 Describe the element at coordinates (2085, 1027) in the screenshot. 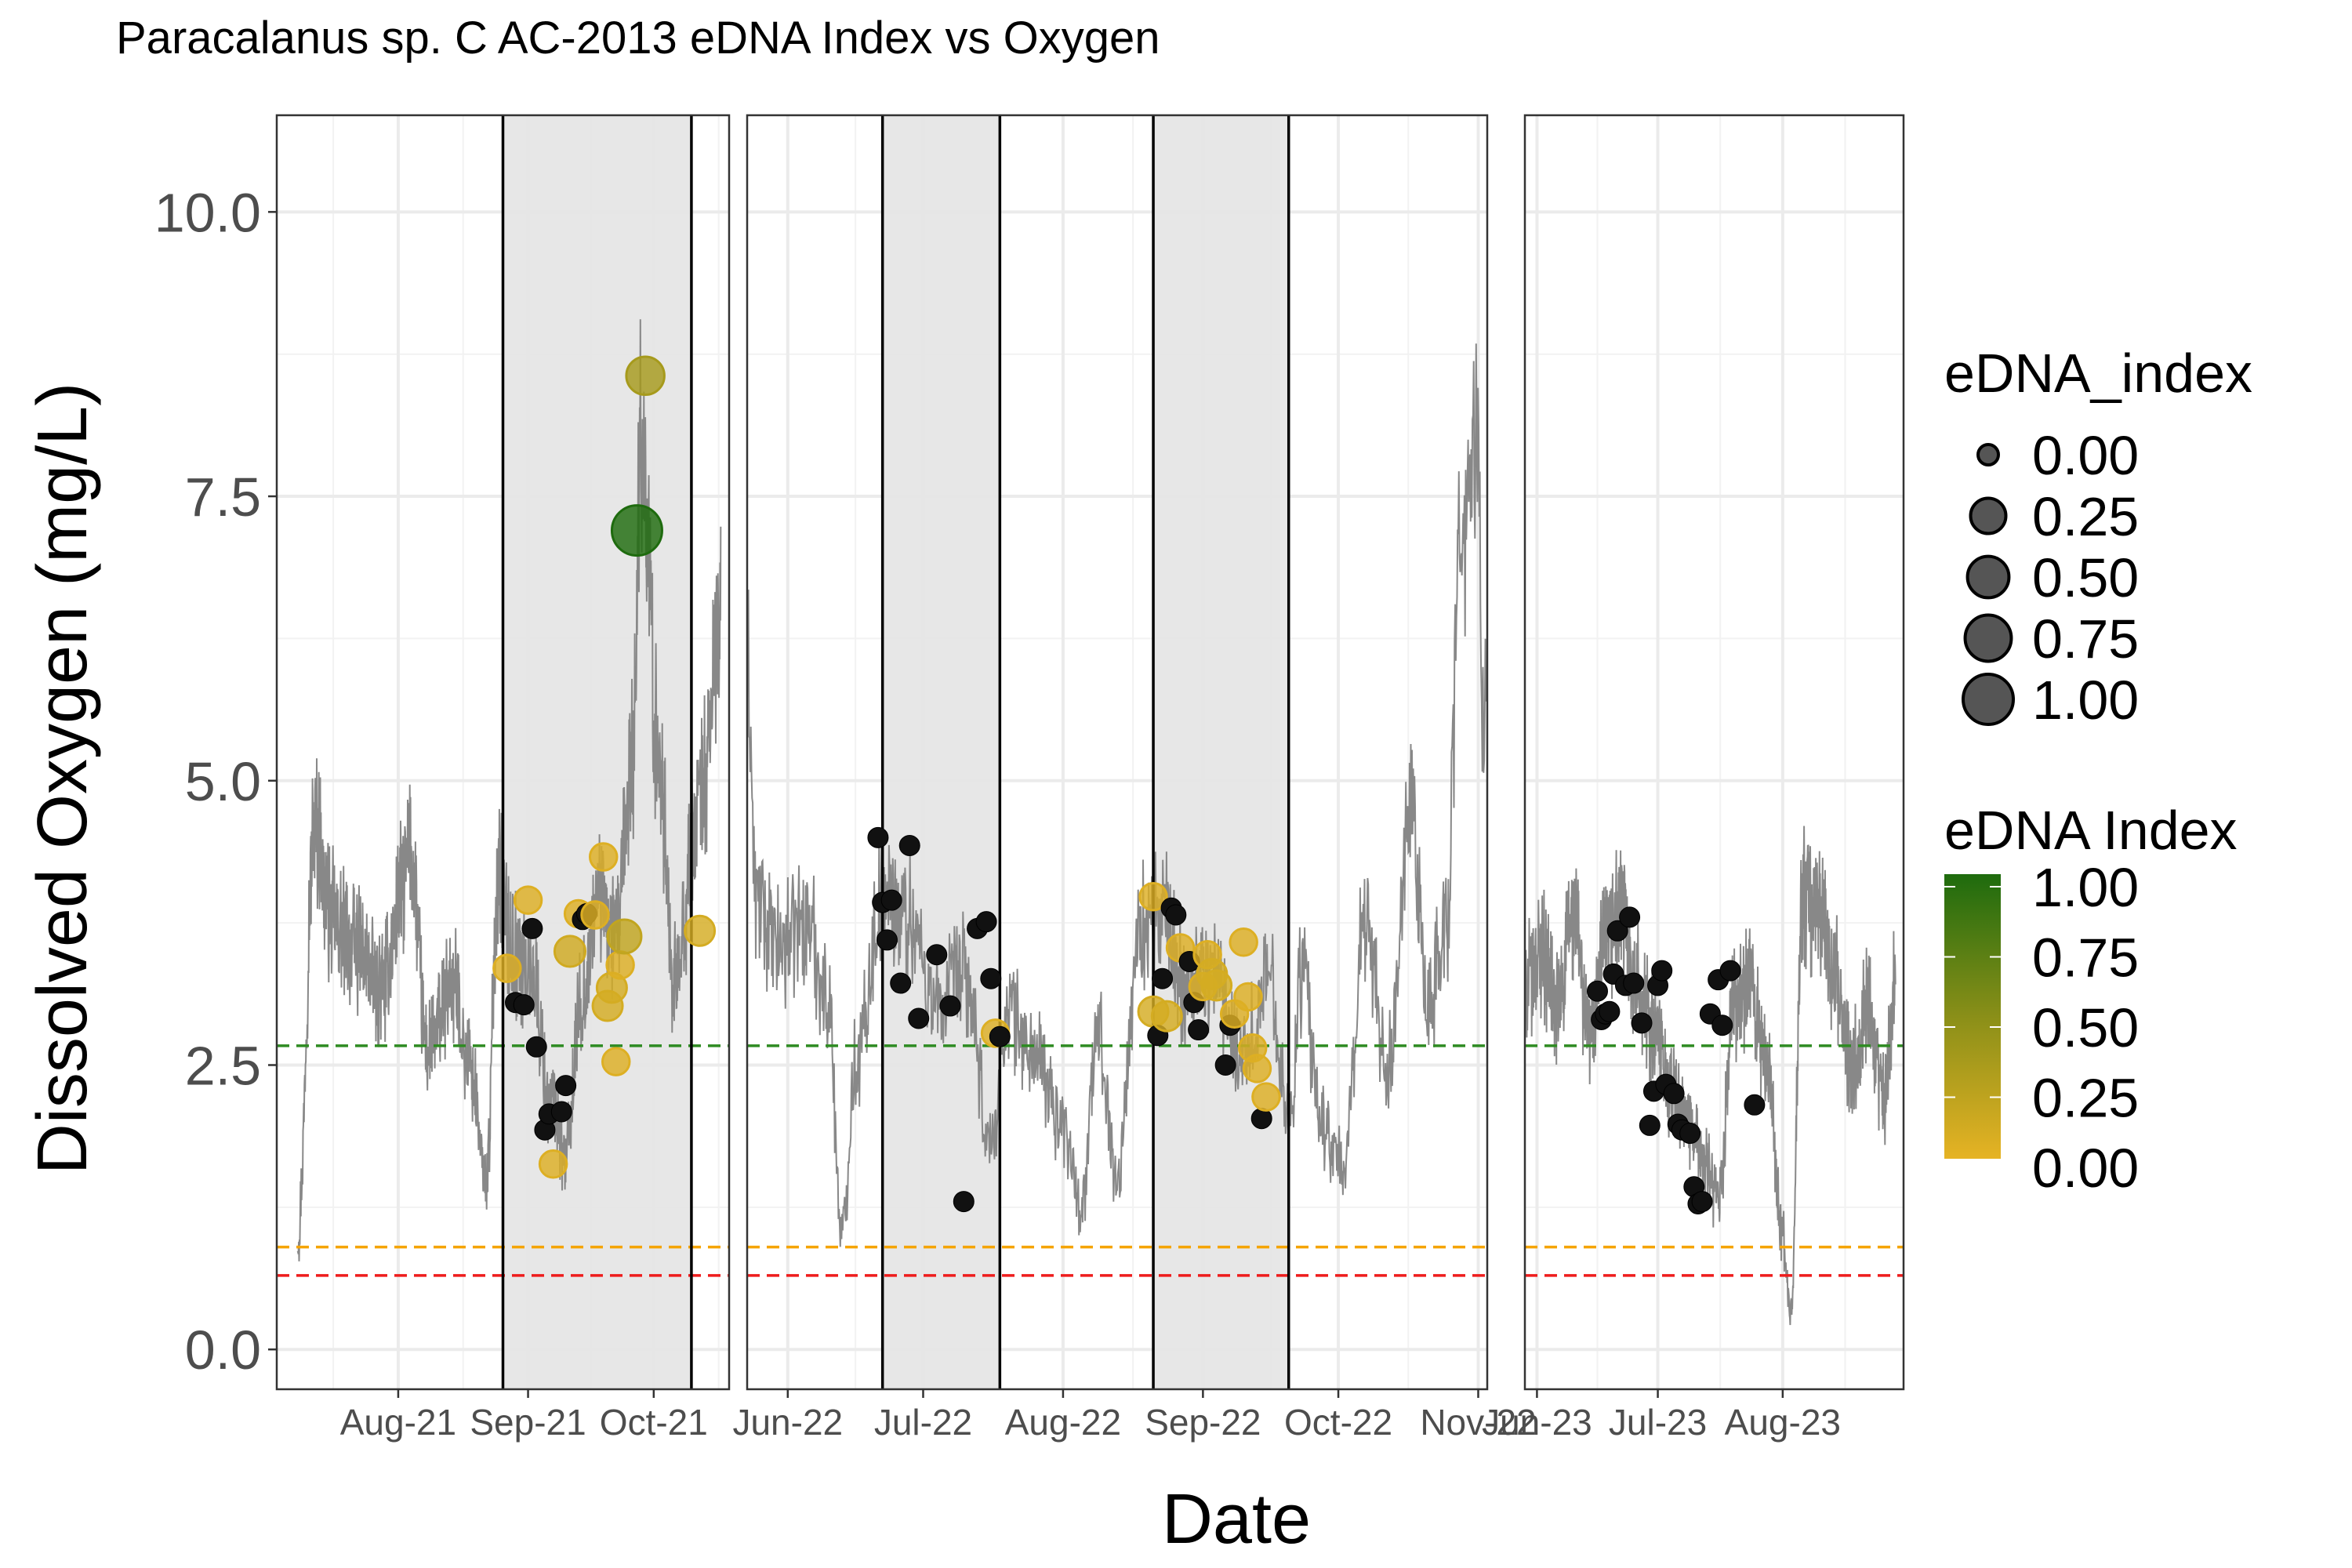

I see `color-legend-label: 0.50` at that location.